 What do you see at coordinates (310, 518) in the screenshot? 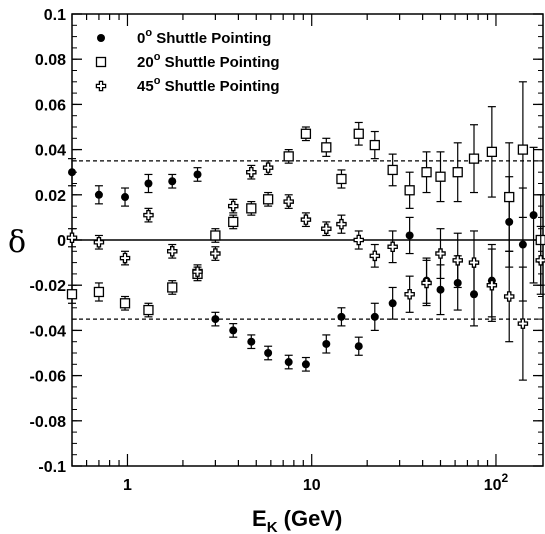
I see `x-axis-title-unit: (GeV)` at bounding box center [310, 518].